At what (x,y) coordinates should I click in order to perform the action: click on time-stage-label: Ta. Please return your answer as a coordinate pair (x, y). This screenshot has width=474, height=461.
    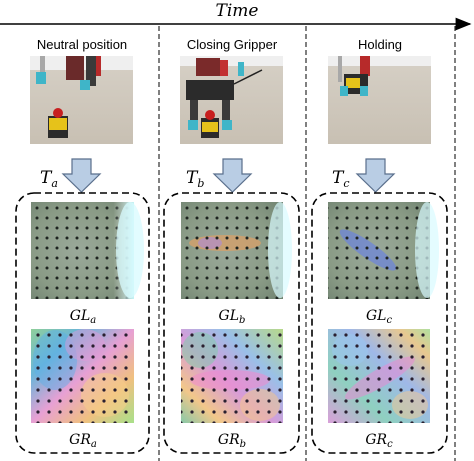
    Looking at the image, I should click on (49, 179).